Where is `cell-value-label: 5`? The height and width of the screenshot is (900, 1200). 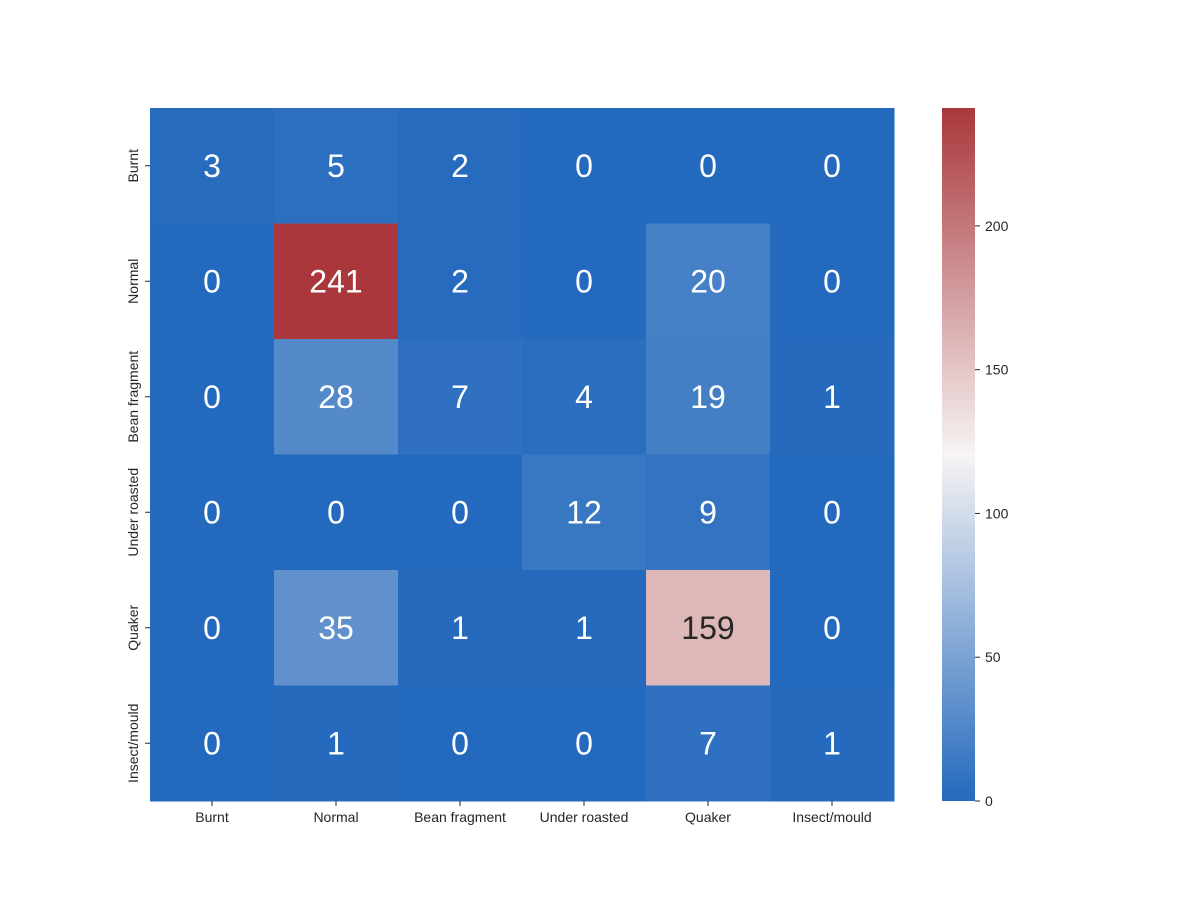 cell-value-label: 5 is located at coordinates (336, 166).